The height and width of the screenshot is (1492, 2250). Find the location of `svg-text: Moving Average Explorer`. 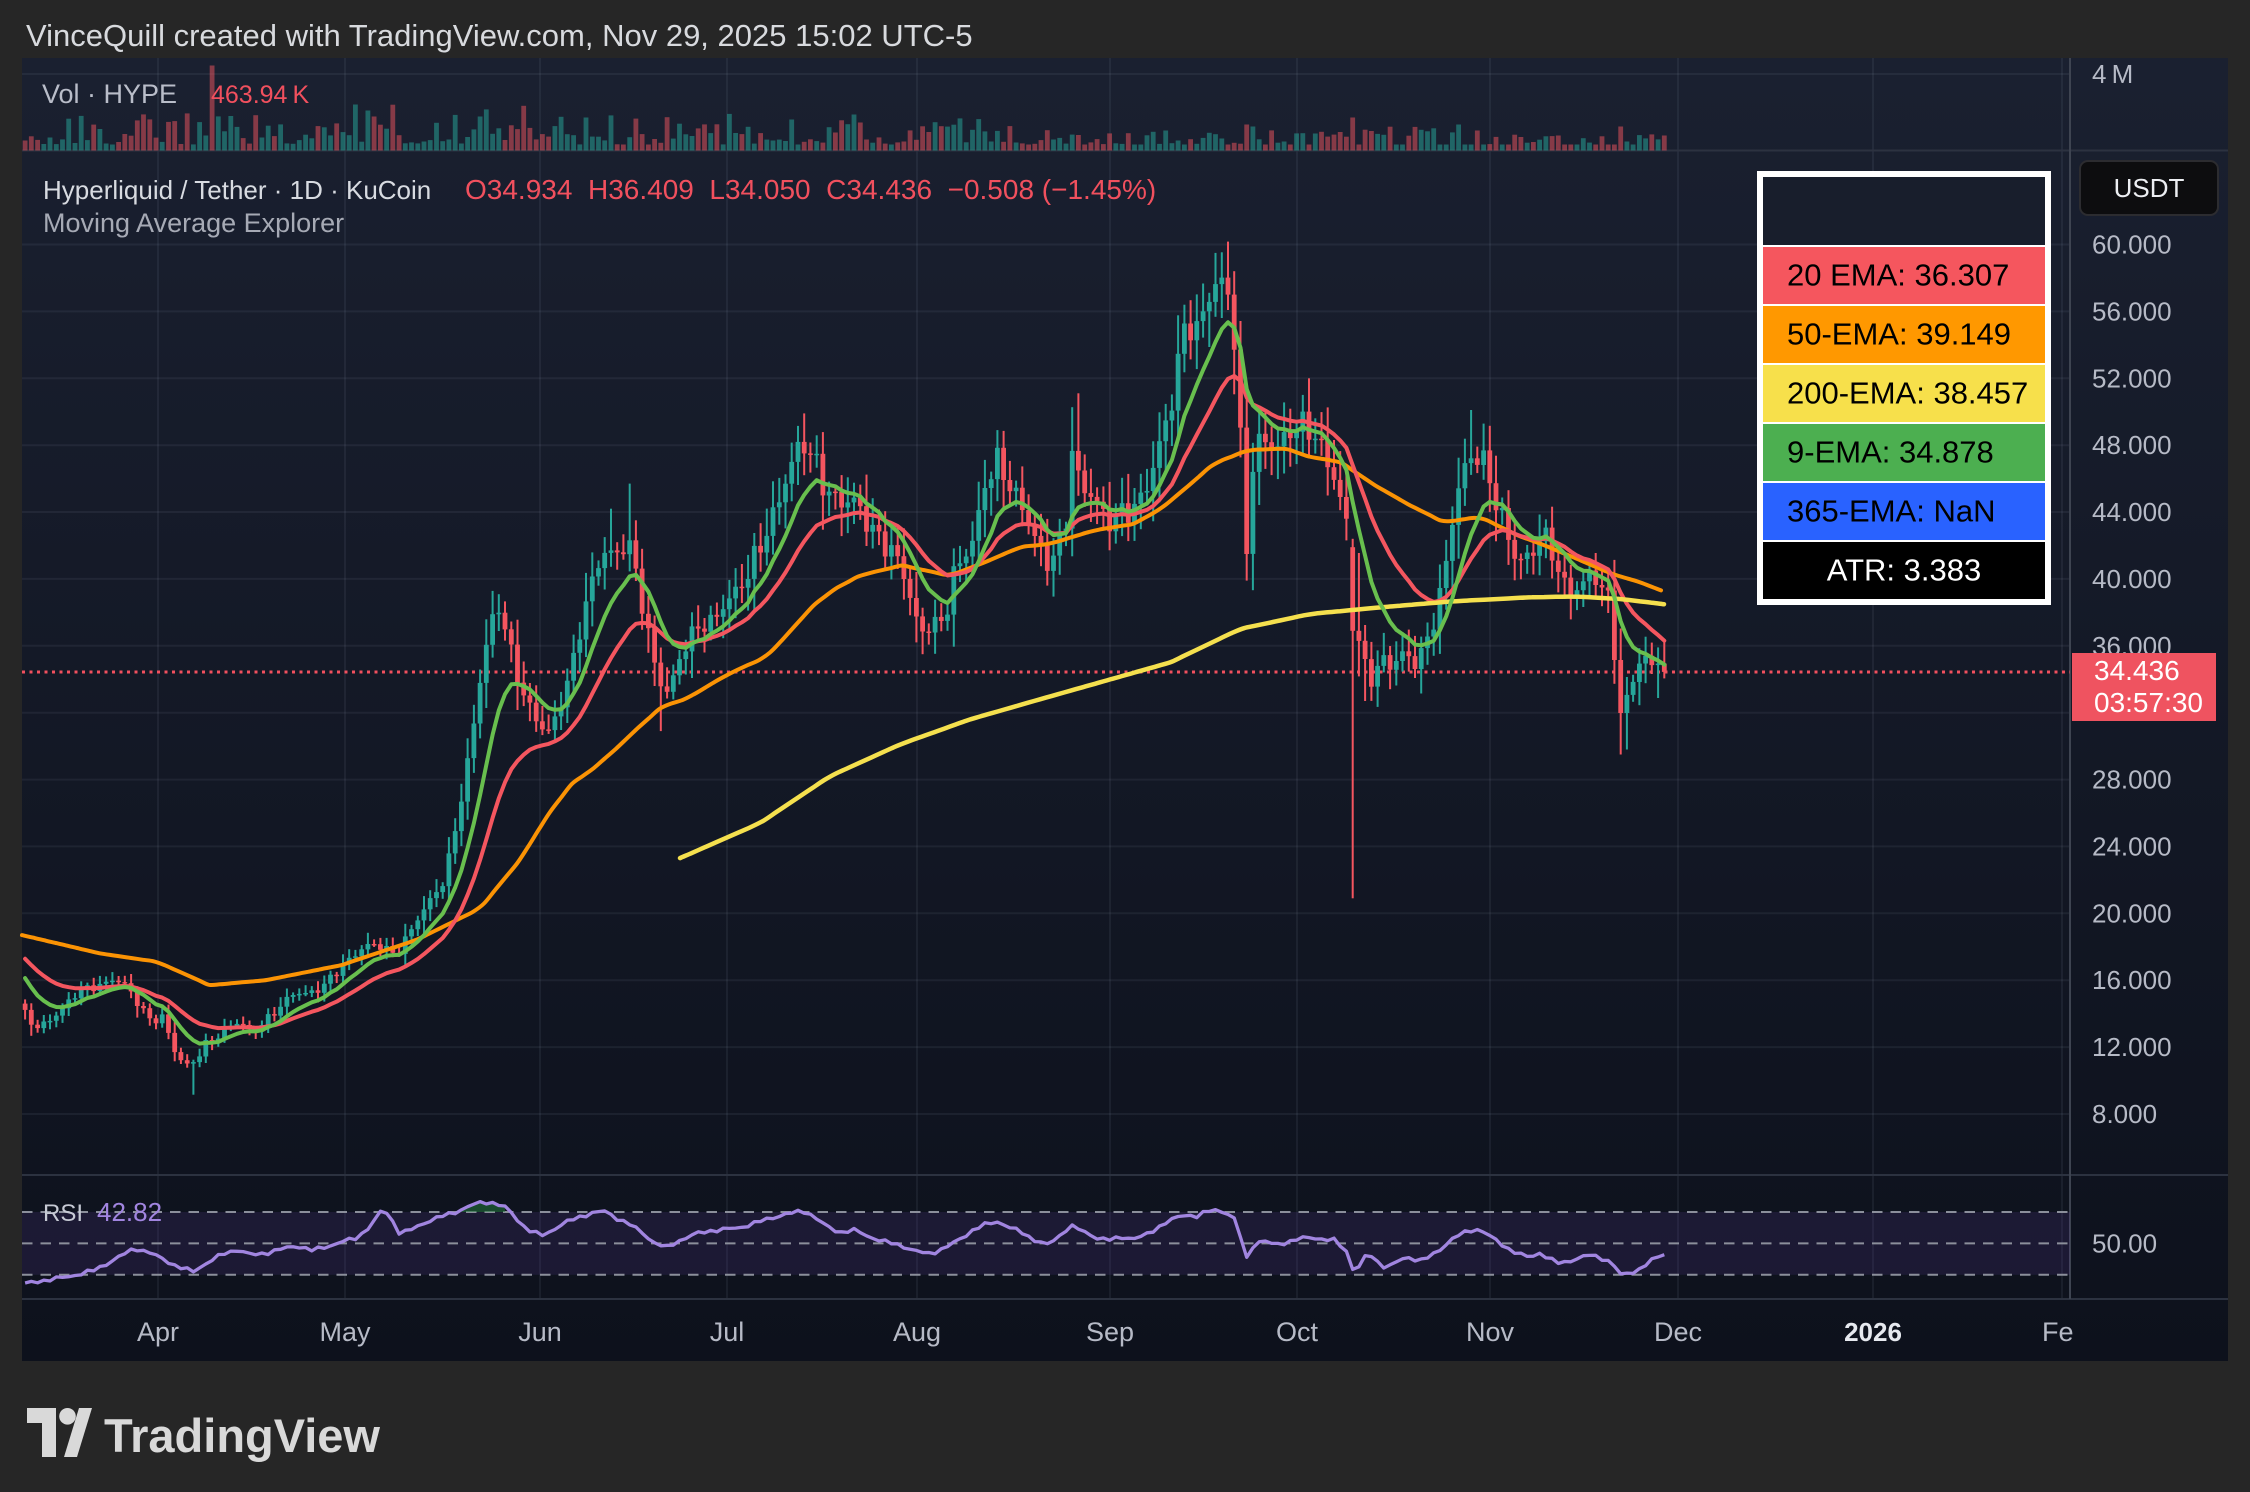

svg-text: Moving Average Explorer is located at coordinates (193, 223).